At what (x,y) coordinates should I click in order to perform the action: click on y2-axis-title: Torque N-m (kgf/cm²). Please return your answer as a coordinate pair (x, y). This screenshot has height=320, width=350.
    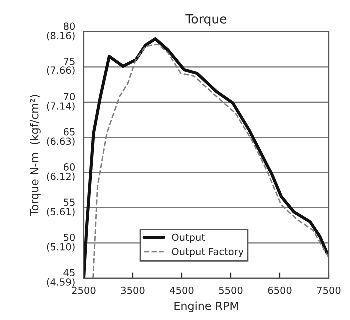
    Looking at the image, I should click on (35, 155).